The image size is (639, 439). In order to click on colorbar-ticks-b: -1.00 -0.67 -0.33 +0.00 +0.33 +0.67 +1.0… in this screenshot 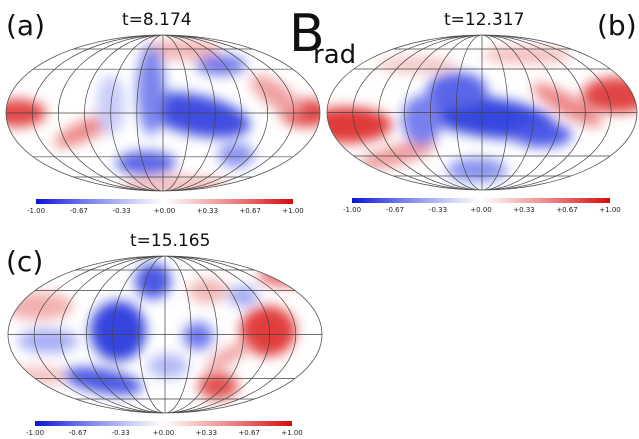, I will do `click(482, 211)`.